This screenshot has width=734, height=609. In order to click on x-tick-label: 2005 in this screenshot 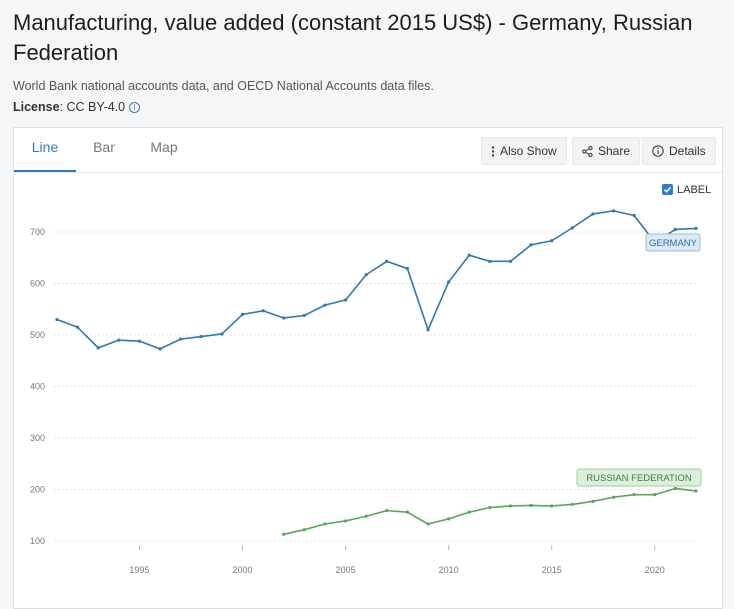, I will do `click(346, 570)`.